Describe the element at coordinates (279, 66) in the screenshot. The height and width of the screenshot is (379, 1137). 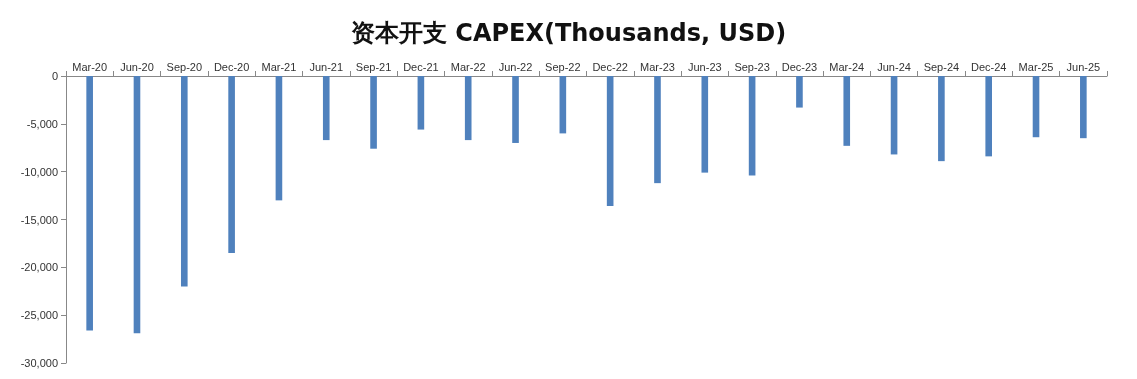
I see `x-tick-label: Mar-21` at that location.